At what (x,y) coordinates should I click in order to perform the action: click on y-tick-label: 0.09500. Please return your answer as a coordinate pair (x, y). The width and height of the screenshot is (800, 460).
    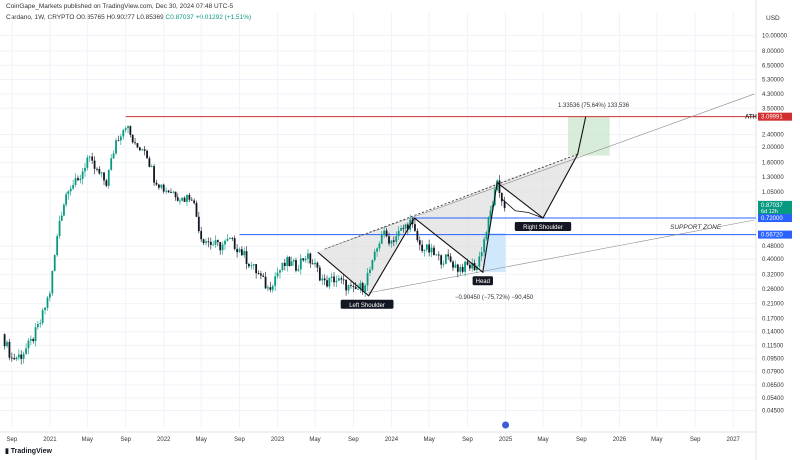
    Looking at the image, I should click on (773, 360).